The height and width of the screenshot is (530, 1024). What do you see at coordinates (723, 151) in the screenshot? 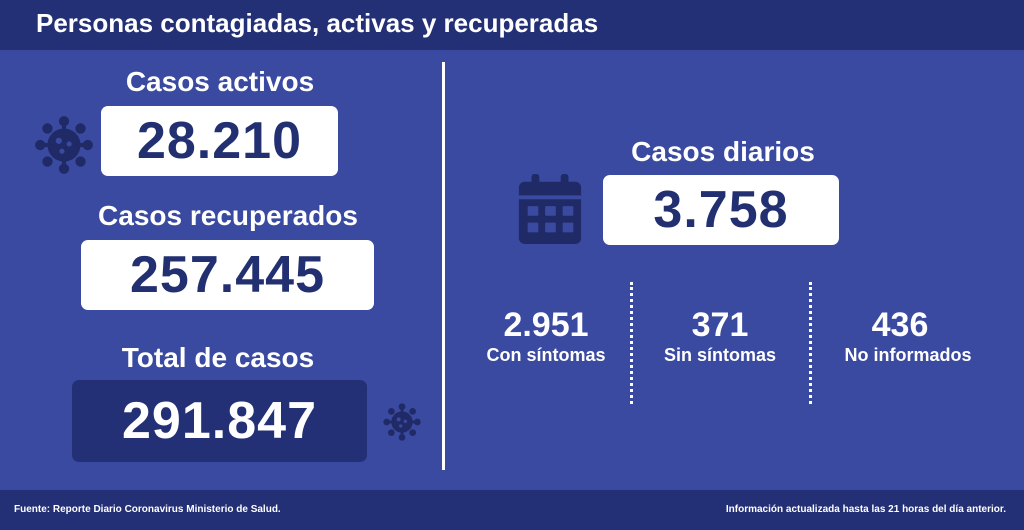
I see `daily-cases-label: Casos diarios` at bounding box center [723, 151].